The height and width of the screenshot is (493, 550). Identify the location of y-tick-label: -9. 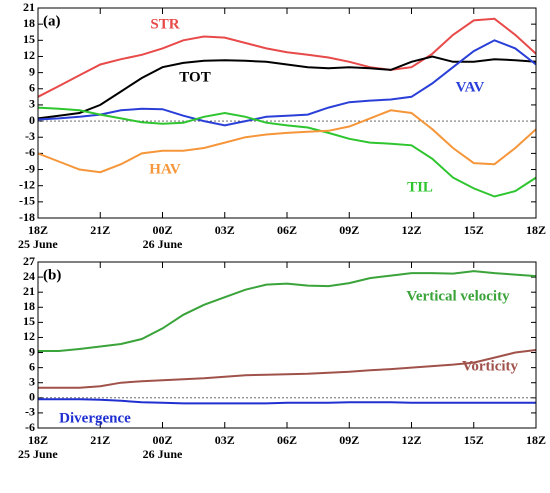
(30, 168).